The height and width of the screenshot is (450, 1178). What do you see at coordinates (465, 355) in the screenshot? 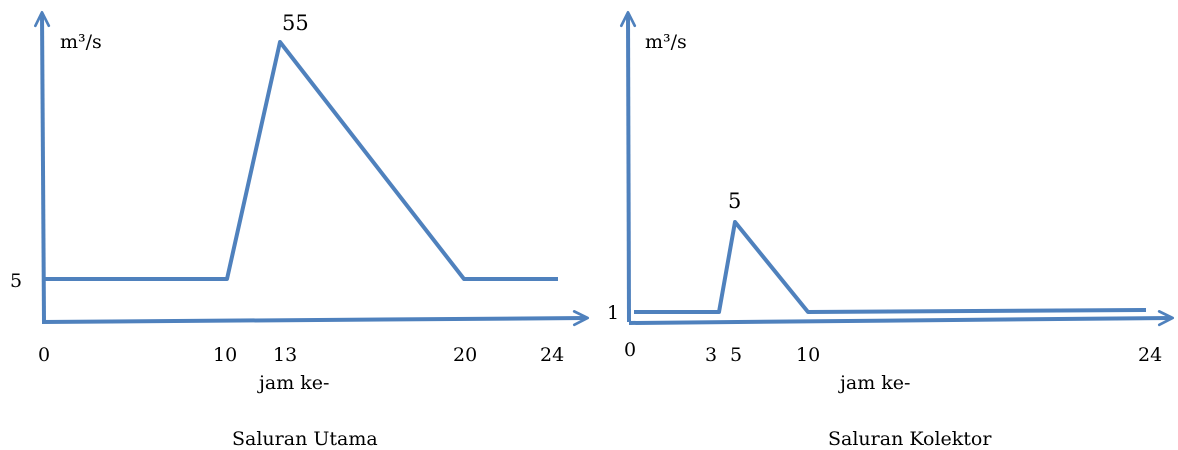
I see `x-tick-label-3: 20` at bounding box center [465, 355].